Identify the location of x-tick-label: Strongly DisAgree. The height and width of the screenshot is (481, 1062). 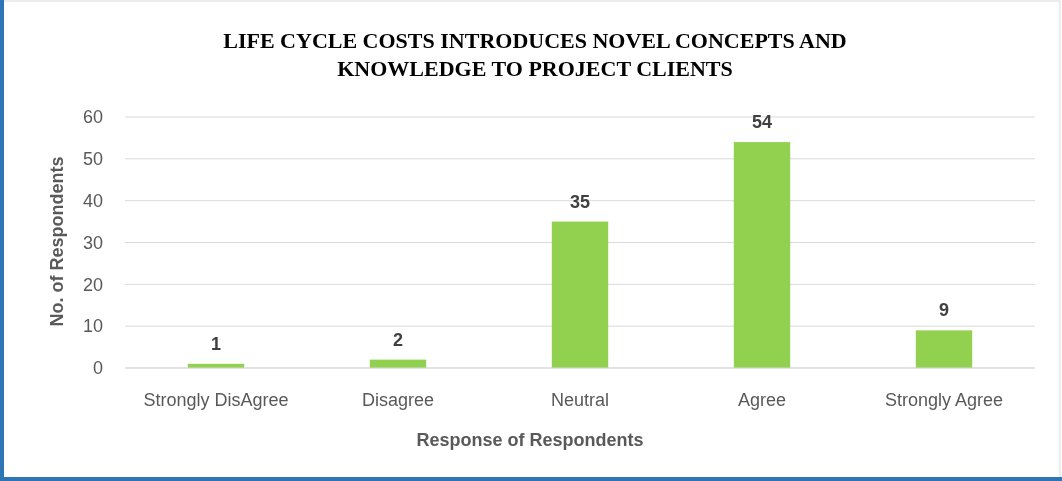
(216, 400).